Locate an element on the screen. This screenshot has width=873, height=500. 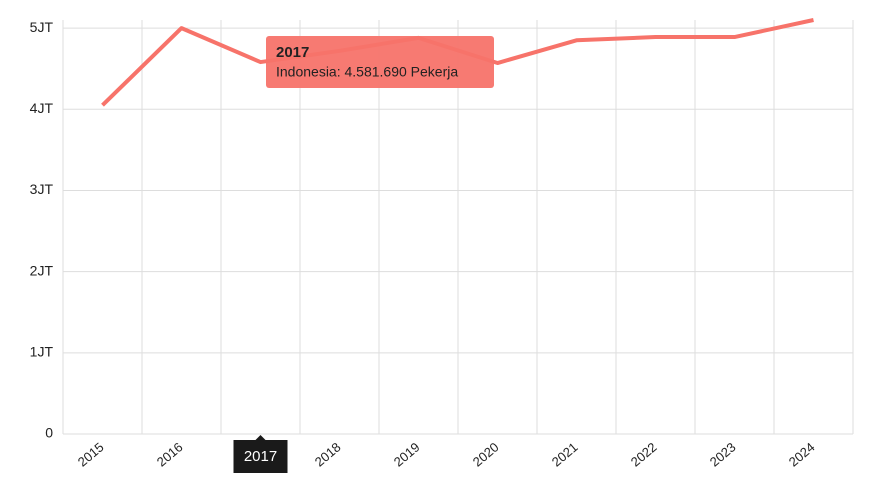
y-tick-label: 4JT is located at coordinates (42, 108).